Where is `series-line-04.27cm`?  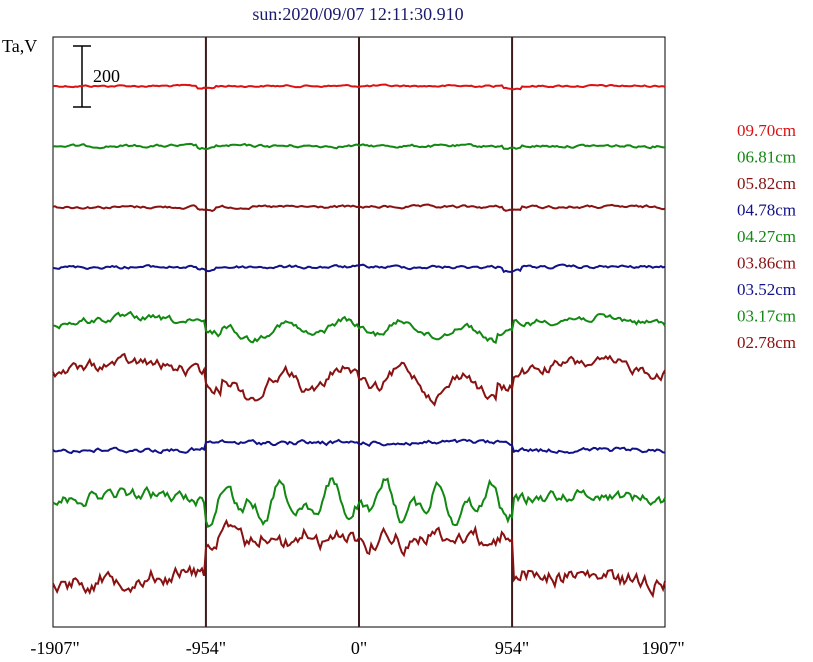
series-line-04.27cm is located at coordinates (359, 327).